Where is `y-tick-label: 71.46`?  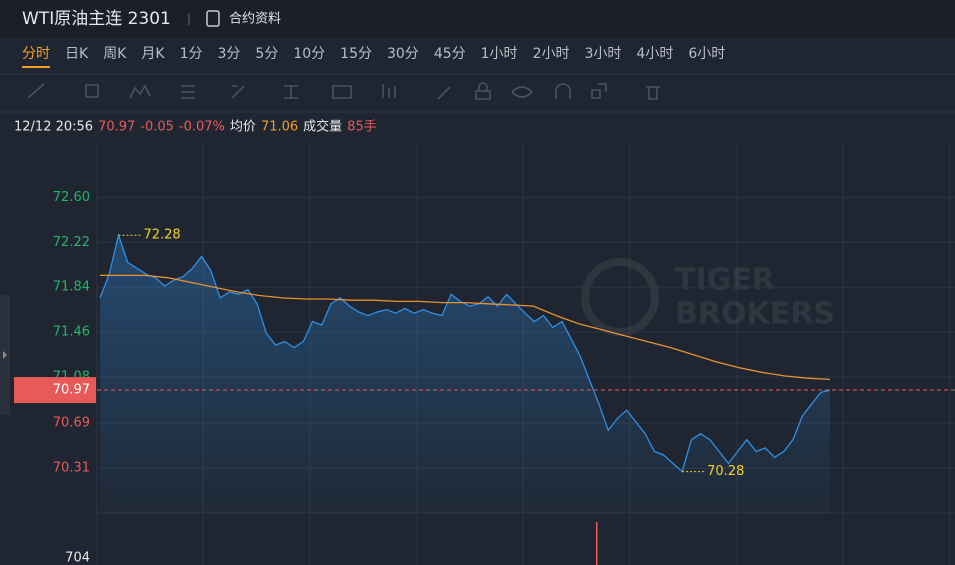
y-tick-label: 71.46 is located at coordinates (71, 332).